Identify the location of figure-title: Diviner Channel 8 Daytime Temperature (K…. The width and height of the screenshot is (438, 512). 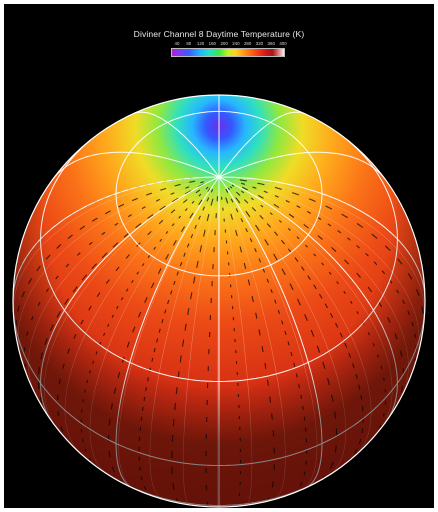
(219, 34).